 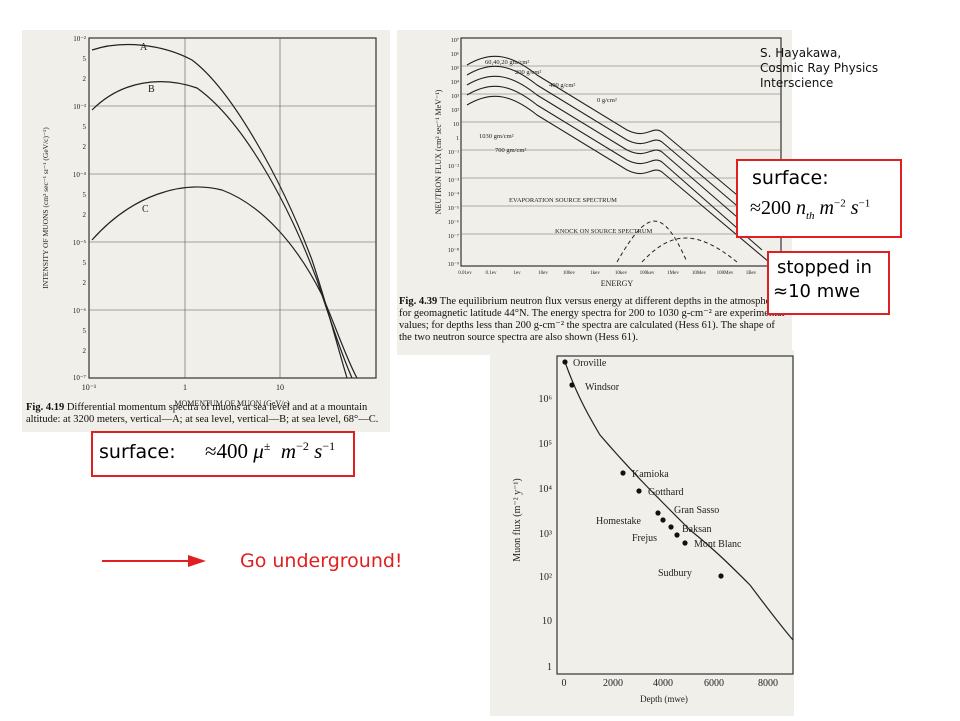 I want to click on depth-x-title: Depth (mwe), so click(x=664, y=699).